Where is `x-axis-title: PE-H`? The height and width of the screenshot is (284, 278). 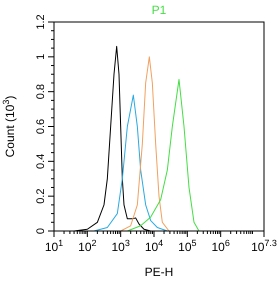 x-axis-title: PE-H is located at coordinates (159, 272).